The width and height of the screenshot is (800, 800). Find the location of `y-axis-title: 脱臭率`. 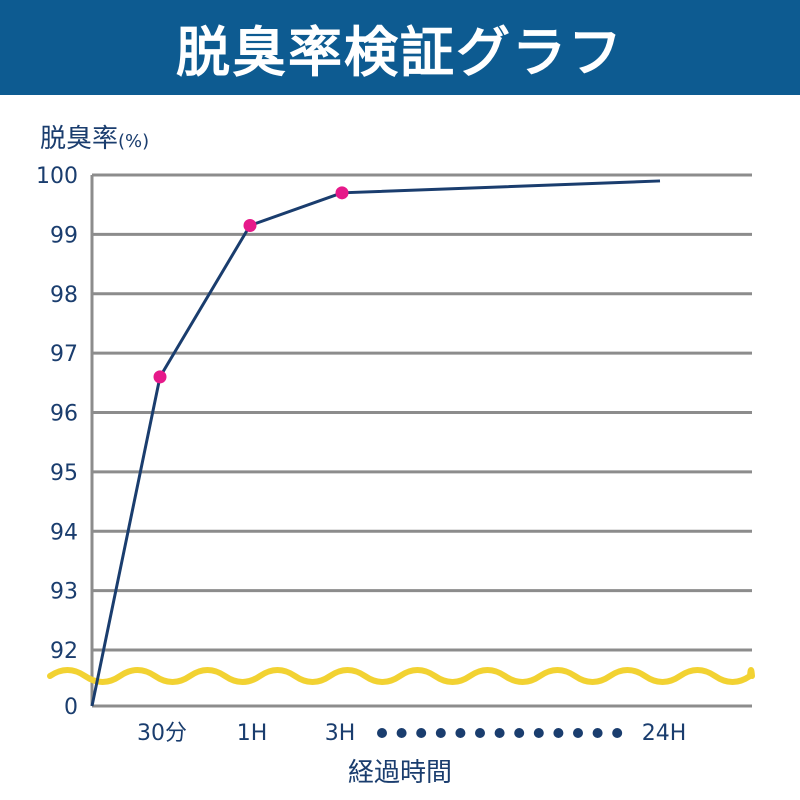

y-axis-title: 脱臭率 is located at coordinates (79, 139).